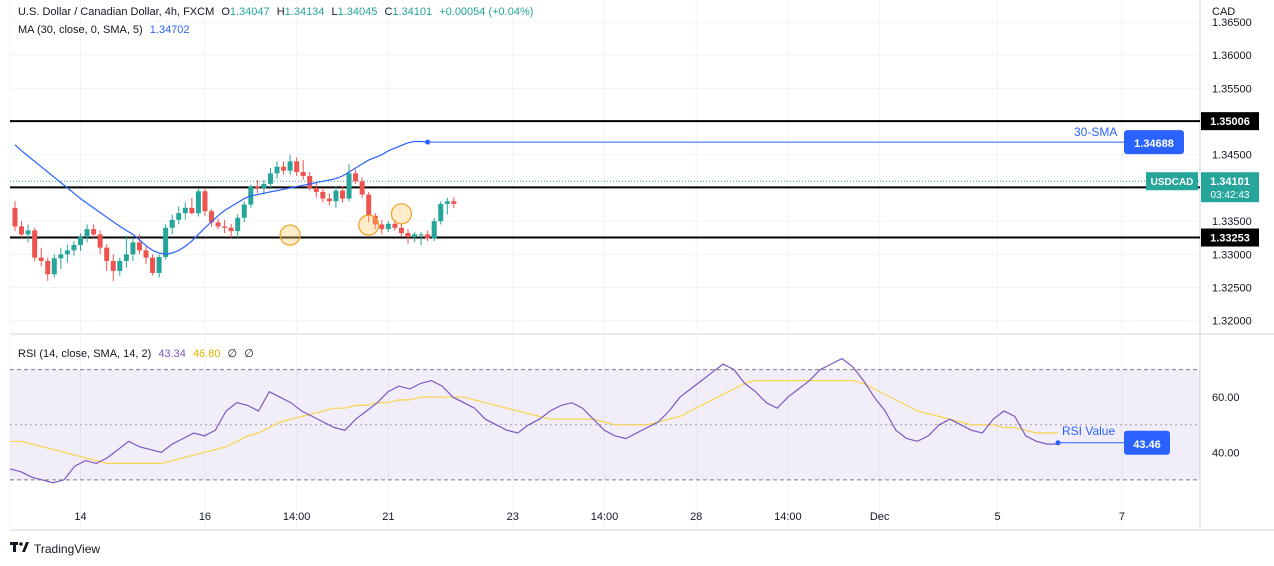  I want to click on rsi-value: 43.34, so click(172, 354).